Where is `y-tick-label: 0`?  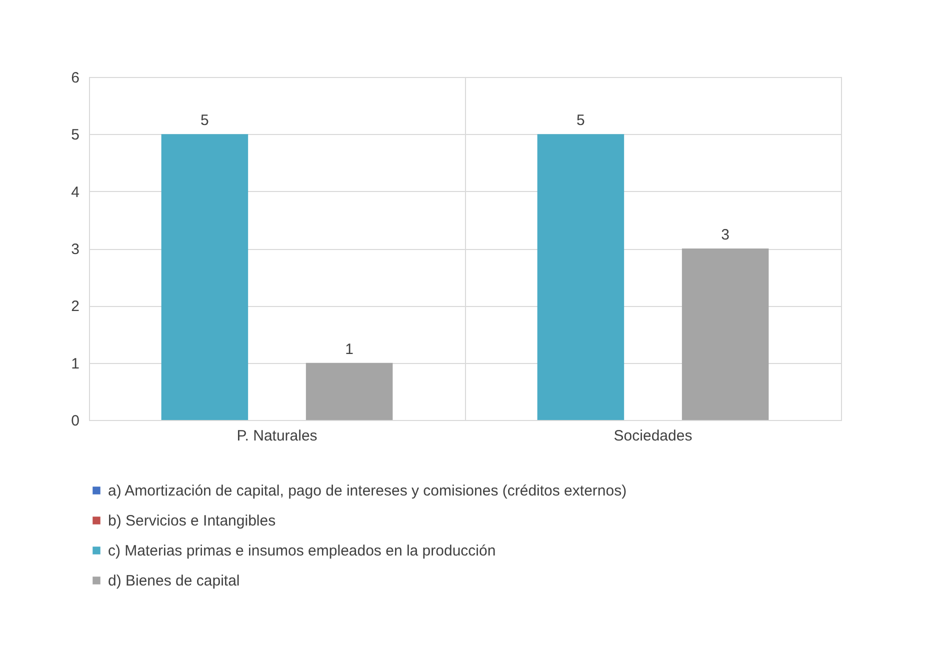 y-tick-label: 0 is located at coordinates (75, 421).